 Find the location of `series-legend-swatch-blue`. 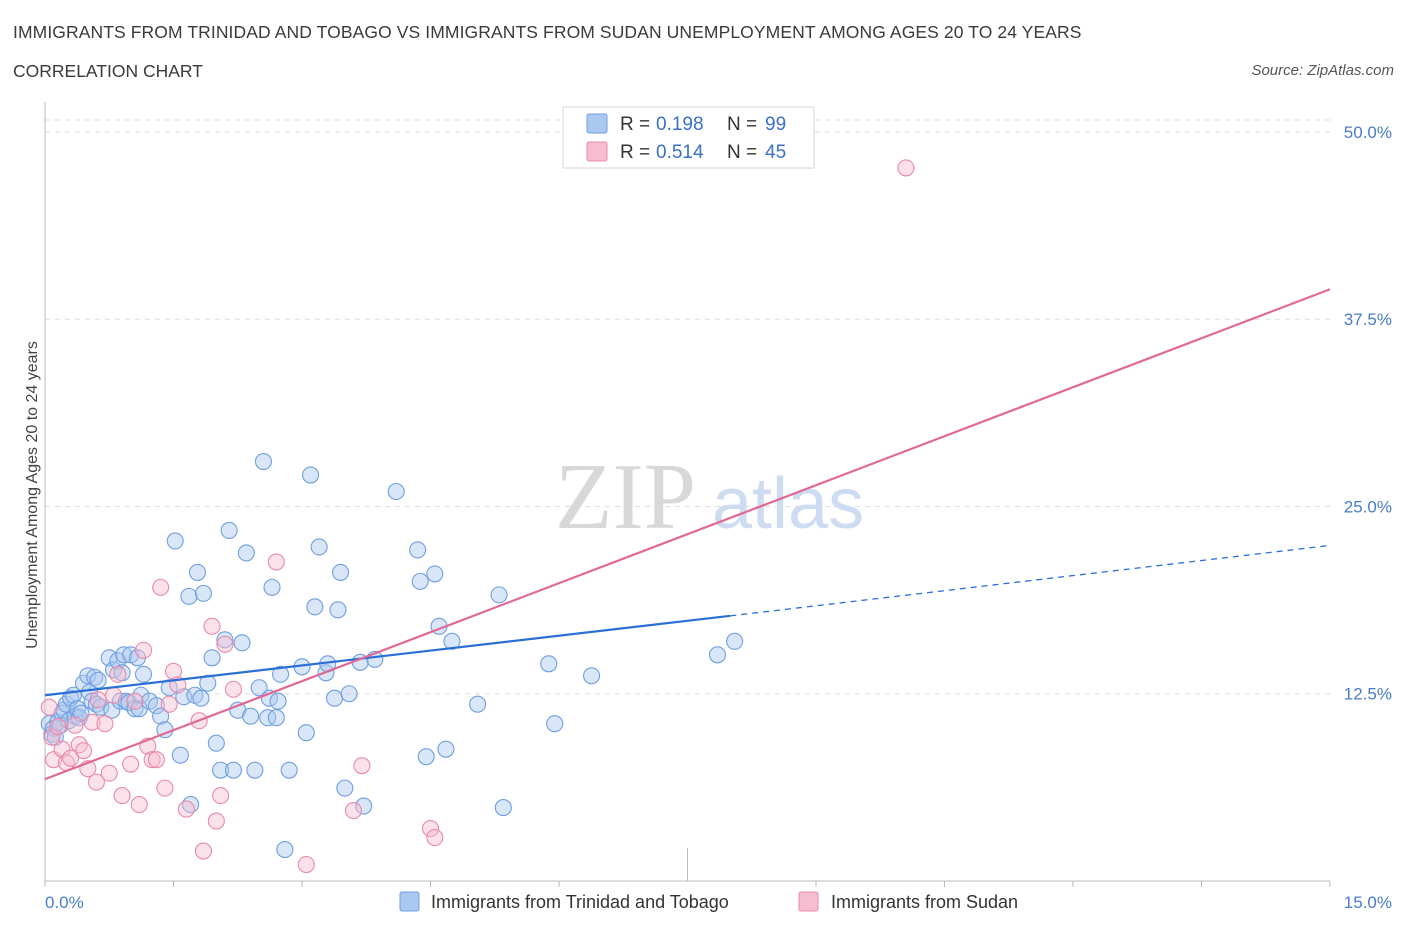

series-legend-swatch-blue is located at coordinates (409, 901).